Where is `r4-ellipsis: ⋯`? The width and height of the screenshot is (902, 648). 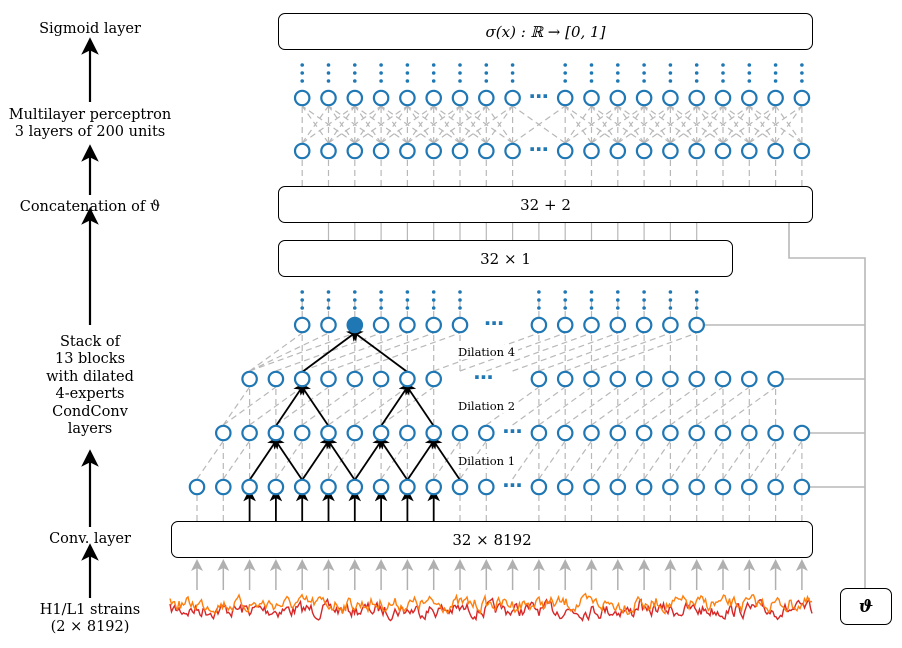
r4-ellipsis: ⋯ is located at coordinates (494, 323).